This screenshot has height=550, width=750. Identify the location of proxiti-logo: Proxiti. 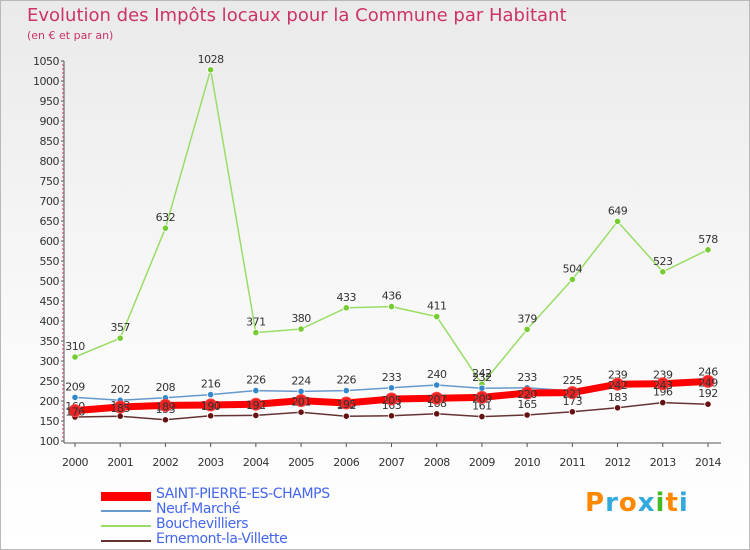
(637, 503).